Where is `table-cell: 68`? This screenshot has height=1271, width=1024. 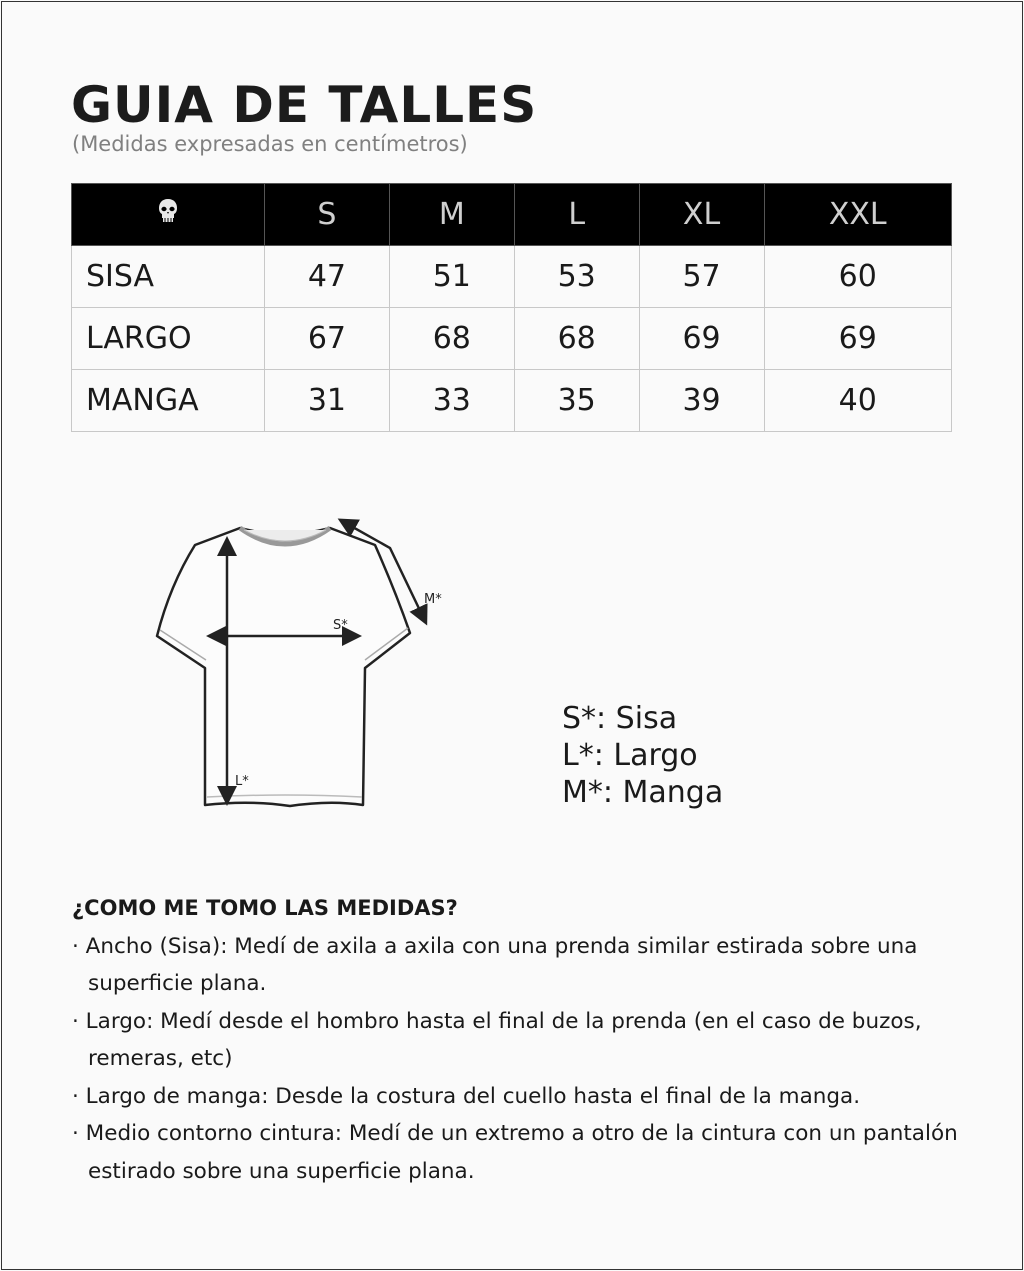 table-cell: 68 is located at coordinates (576, 338).